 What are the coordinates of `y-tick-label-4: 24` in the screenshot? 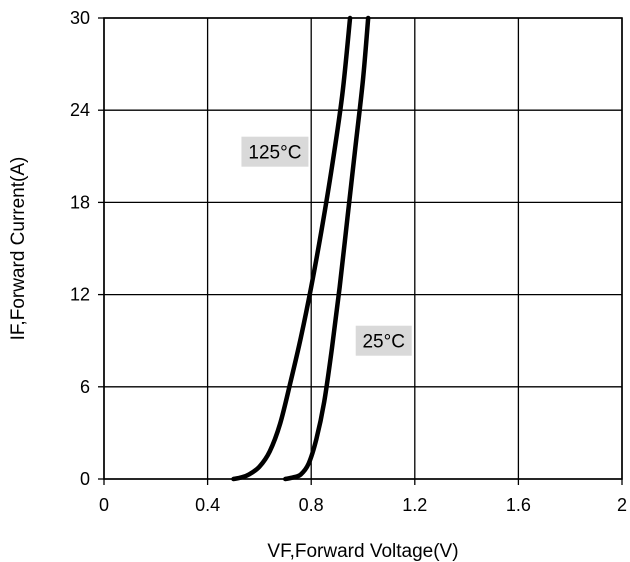 It's located at (80, 110).